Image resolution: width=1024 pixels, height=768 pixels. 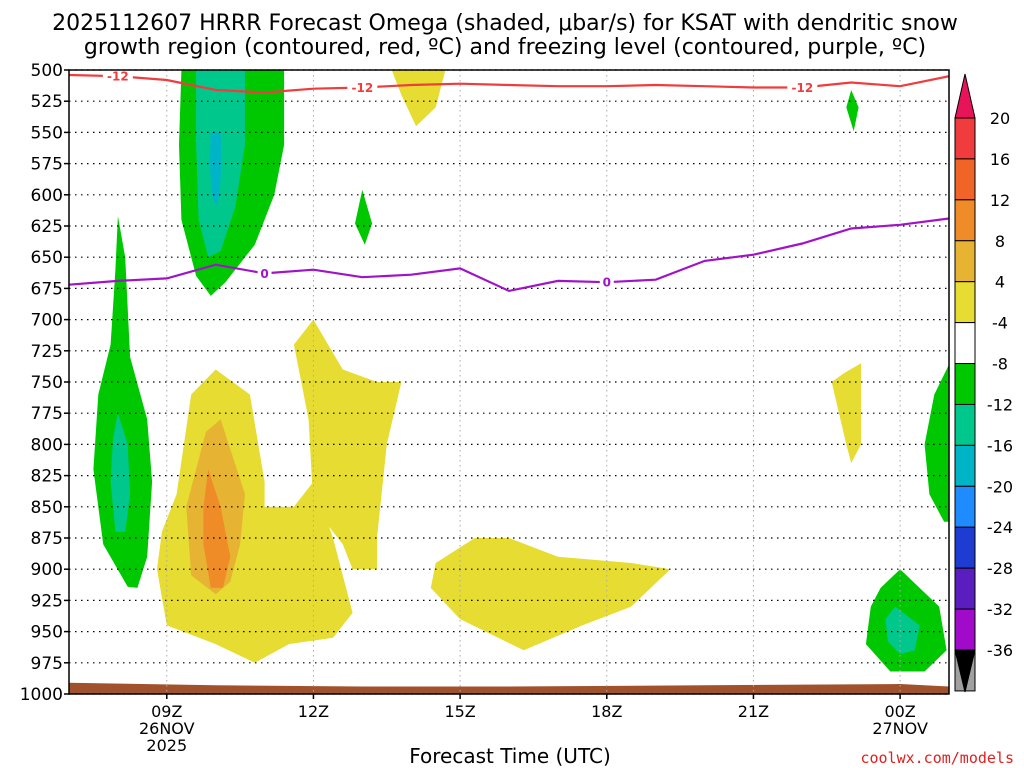 I want to click on y-tick-label-625: 625, so click(x=47, y=227).